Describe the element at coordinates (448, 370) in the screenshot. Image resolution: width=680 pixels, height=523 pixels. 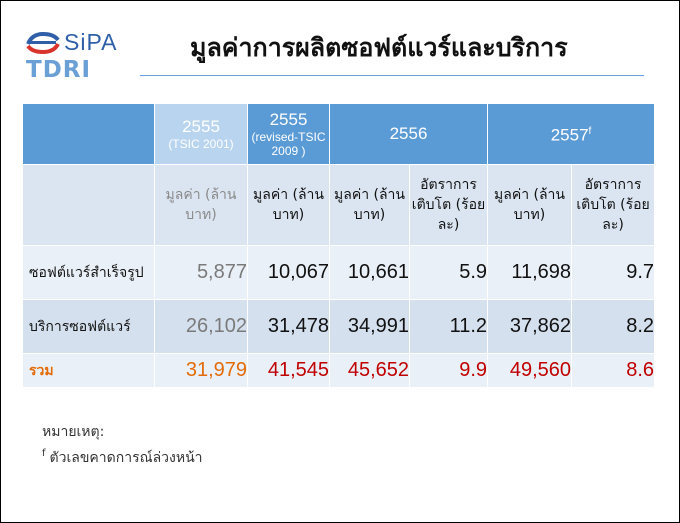
I see `table-cell: 9.9` at that location.